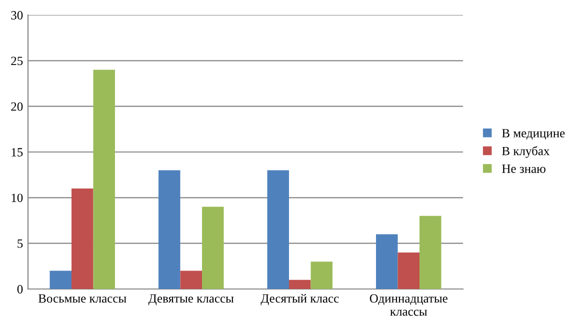  What do you see at coordinates (409, 305) in the screenshot?
I see `x-tick-label: Одиннадцатые классы` at bounding box center [409, 305].